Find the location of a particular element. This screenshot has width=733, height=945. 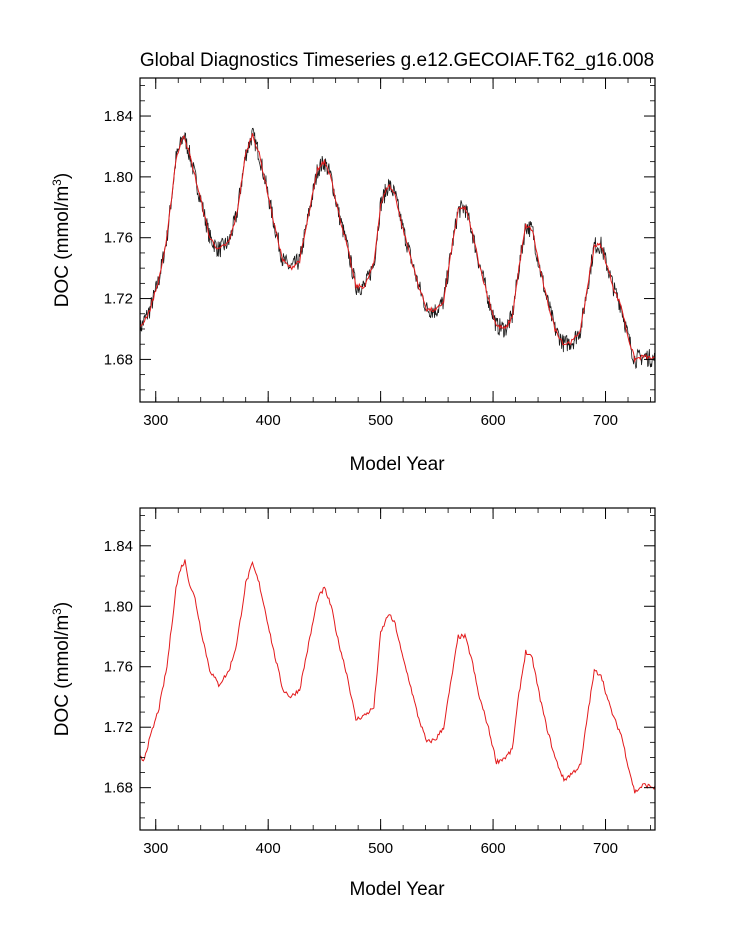

x-axis-label-top: Model Year is located at coordinates (397, 464).